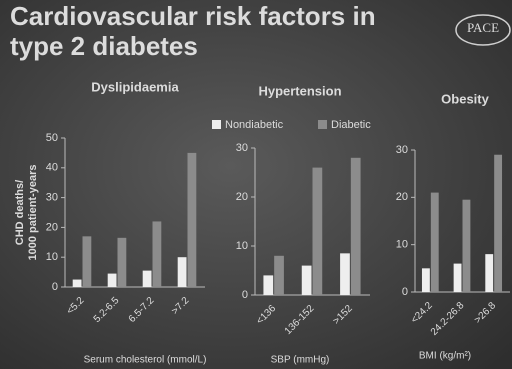  What do you see at coordinates (299, 90) in the screenshot?
I see `chart-title: Hypertension` at bounding box center [299, 90].